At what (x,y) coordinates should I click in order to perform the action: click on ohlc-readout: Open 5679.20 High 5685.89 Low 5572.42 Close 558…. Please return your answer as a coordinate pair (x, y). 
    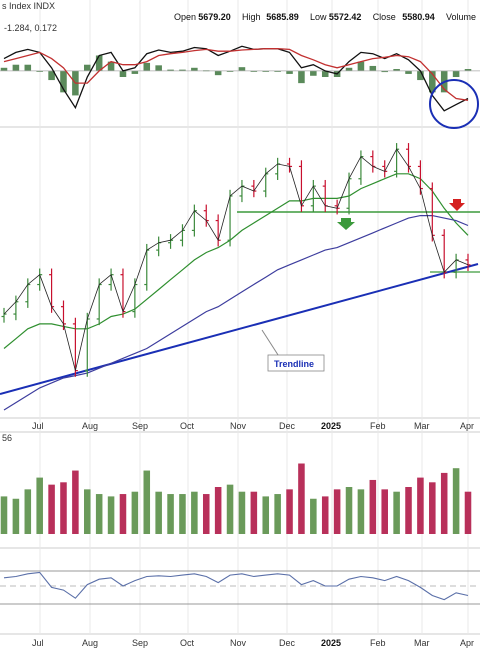
    Looking at the image, I should click on (325, 17).